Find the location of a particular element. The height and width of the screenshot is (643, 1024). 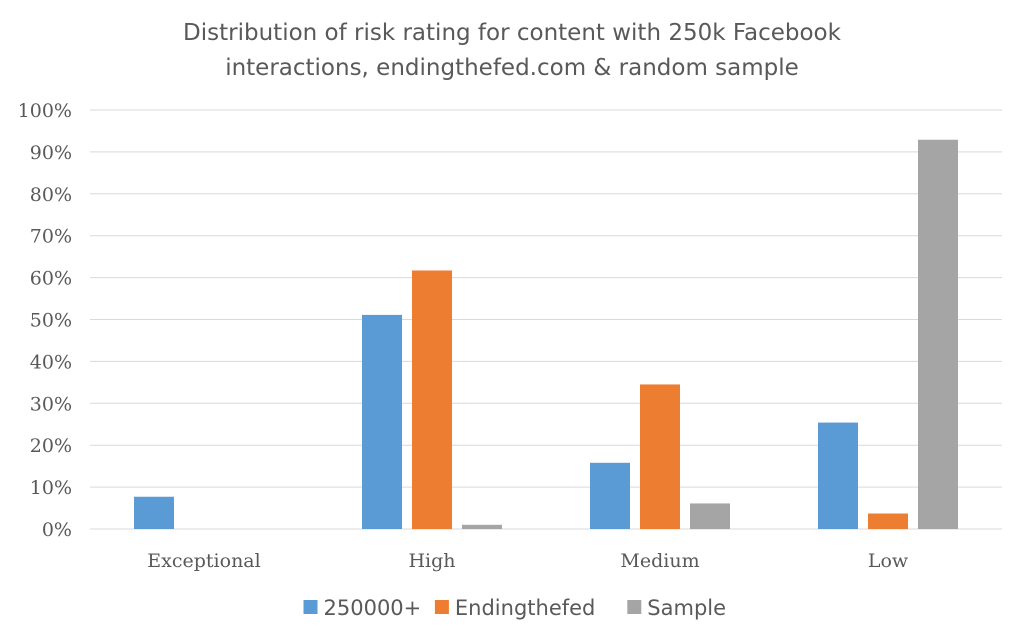

legend-label: Endingthefed is located at coordinates (525, 608).